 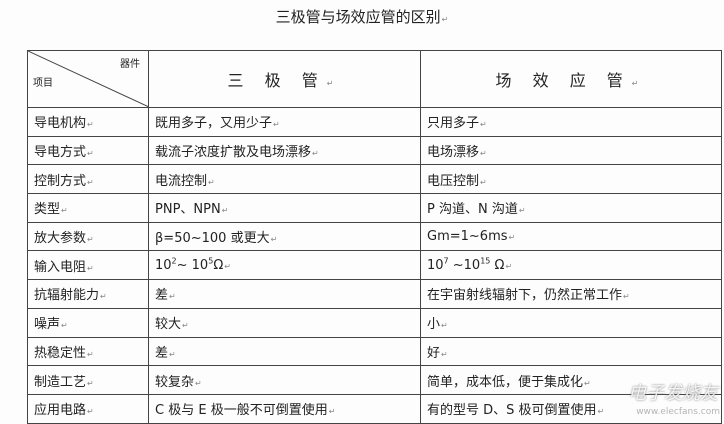 I want to click on cell-text: 输入电阻, so click(x=64, y=267).